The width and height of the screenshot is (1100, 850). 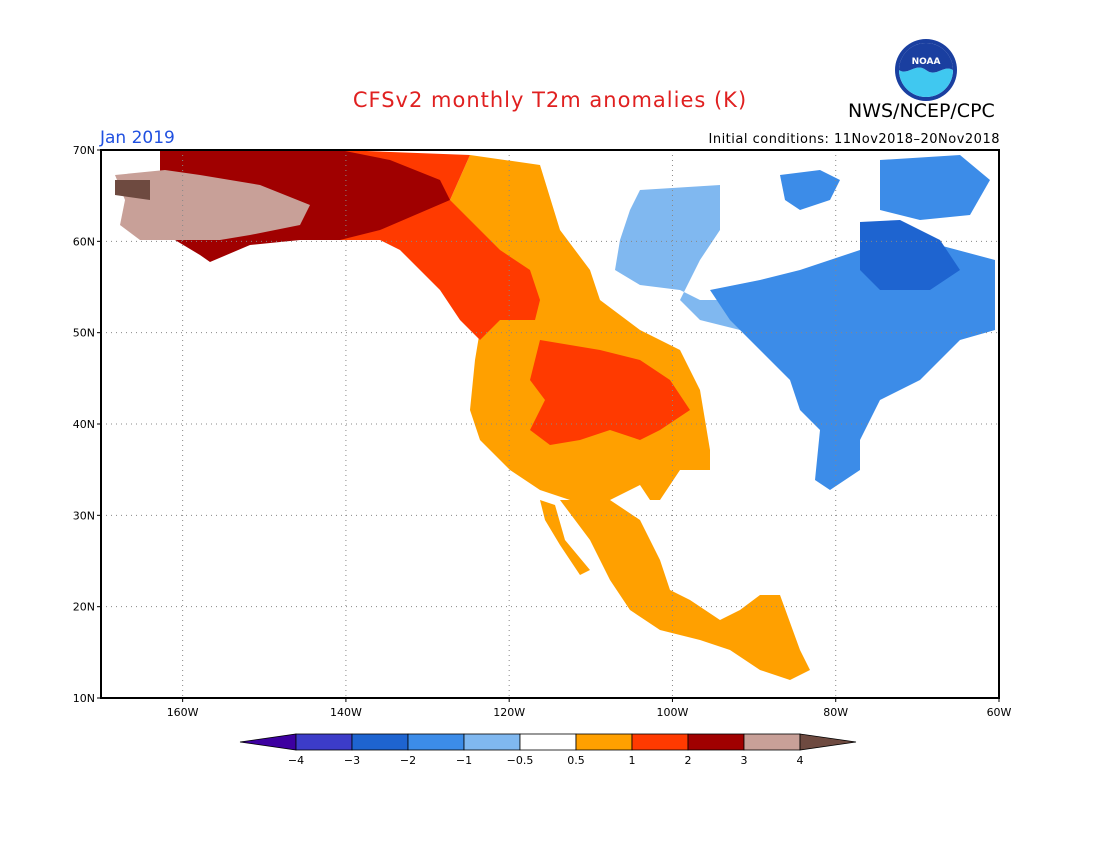 What do you see at coordinates (935, 187) in the screenshot?
I see `anomaly-greenland-edge` at bounding box center [935, 187].